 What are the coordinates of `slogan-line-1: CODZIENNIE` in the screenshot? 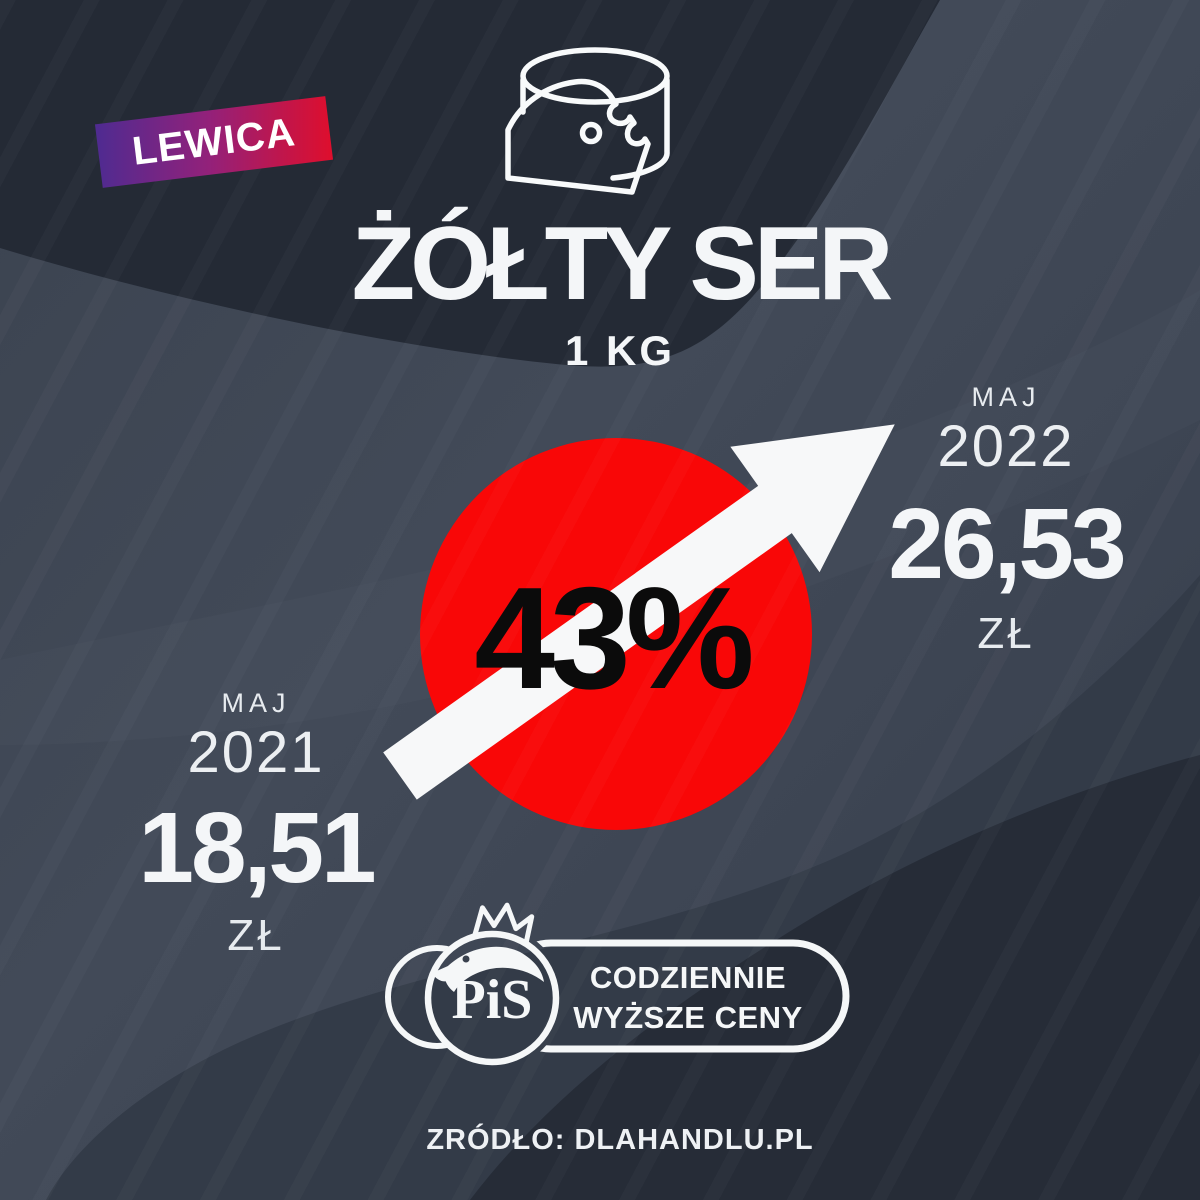 It's located at (688, 977).